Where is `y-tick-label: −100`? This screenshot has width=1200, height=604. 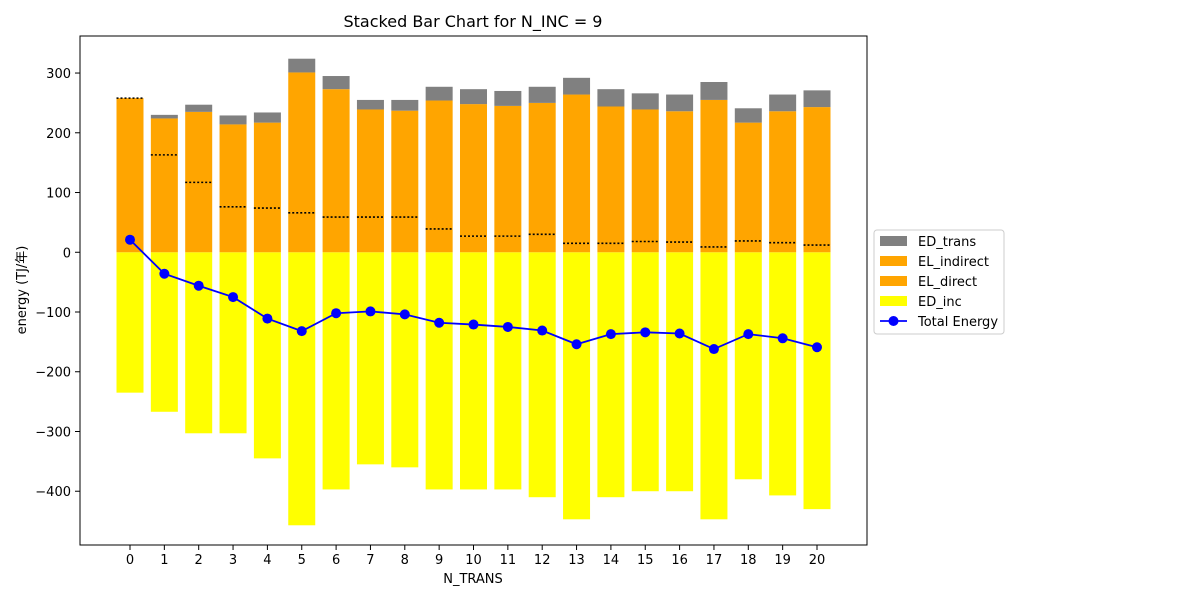
y-tick-label: −100 is located at coordinates (53, 313).